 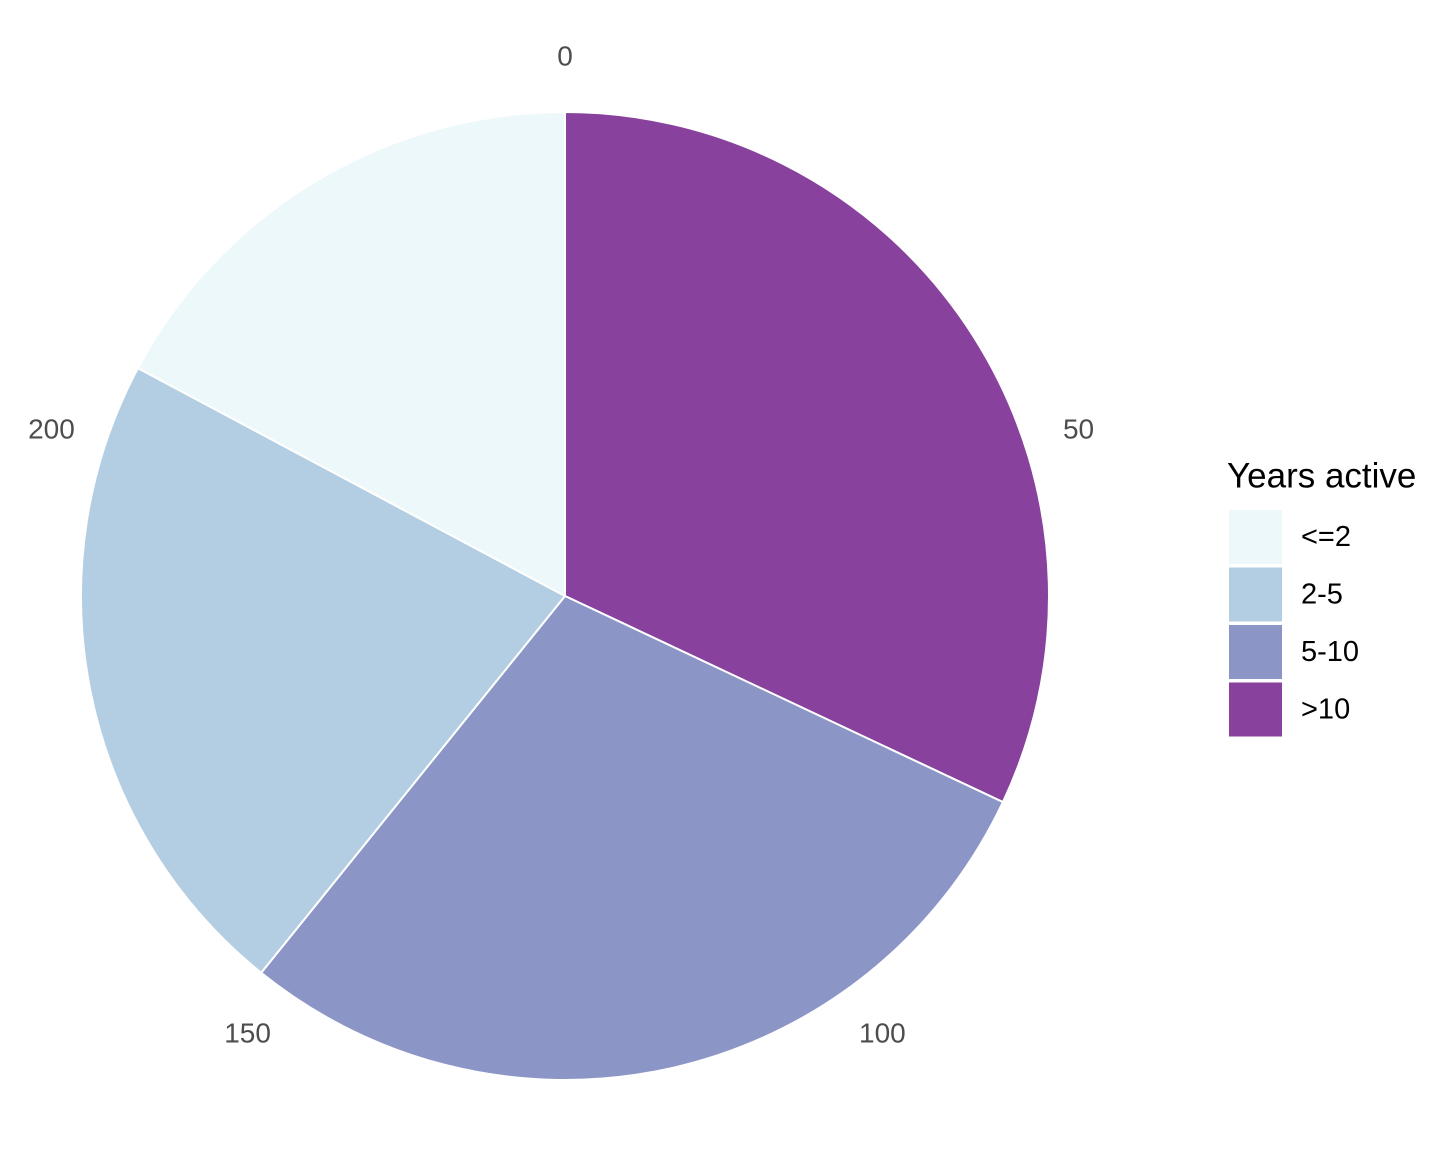 I want to click on legend-key-label: 2-5, so click(x=1322, y=595).